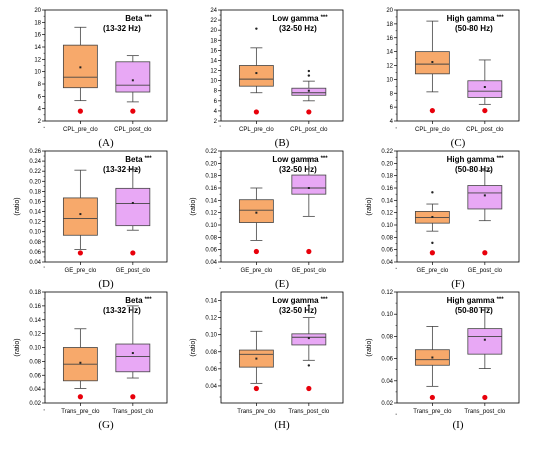 The image size is (550, 451). What do you see at coordinates (392, 122) in the screenshot?
I see `y-tick-label: 4` at bounding box center [392, 122].